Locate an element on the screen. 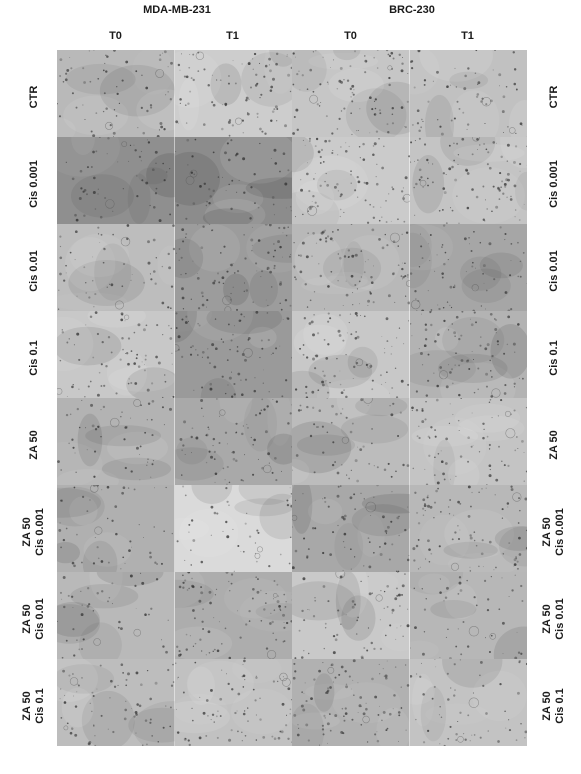 The image size is (581, 774). row-label-right-cis-0-01: Cis 0.01 is located at coordinates (554, 271).